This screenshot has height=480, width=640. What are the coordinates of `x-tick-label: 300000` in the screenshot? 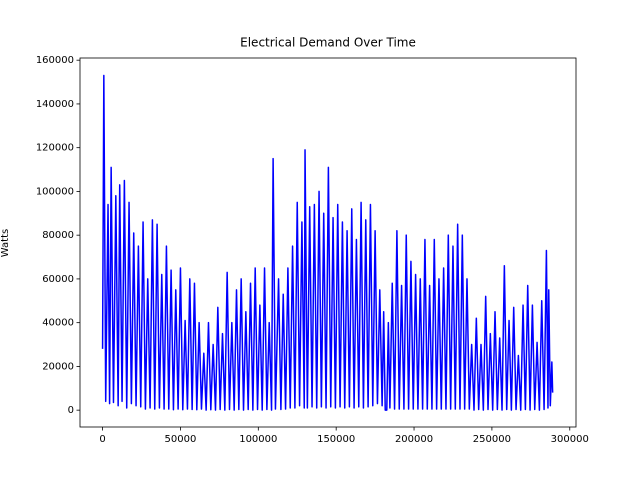 It's located at (570, 439).